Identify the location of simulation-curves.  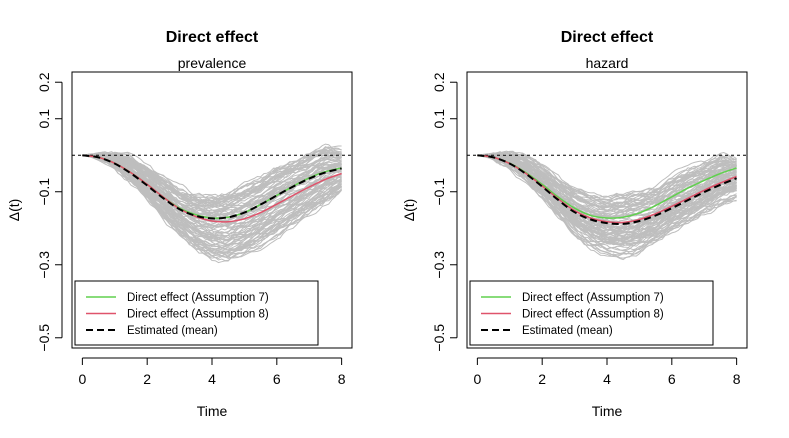
(212, 203).